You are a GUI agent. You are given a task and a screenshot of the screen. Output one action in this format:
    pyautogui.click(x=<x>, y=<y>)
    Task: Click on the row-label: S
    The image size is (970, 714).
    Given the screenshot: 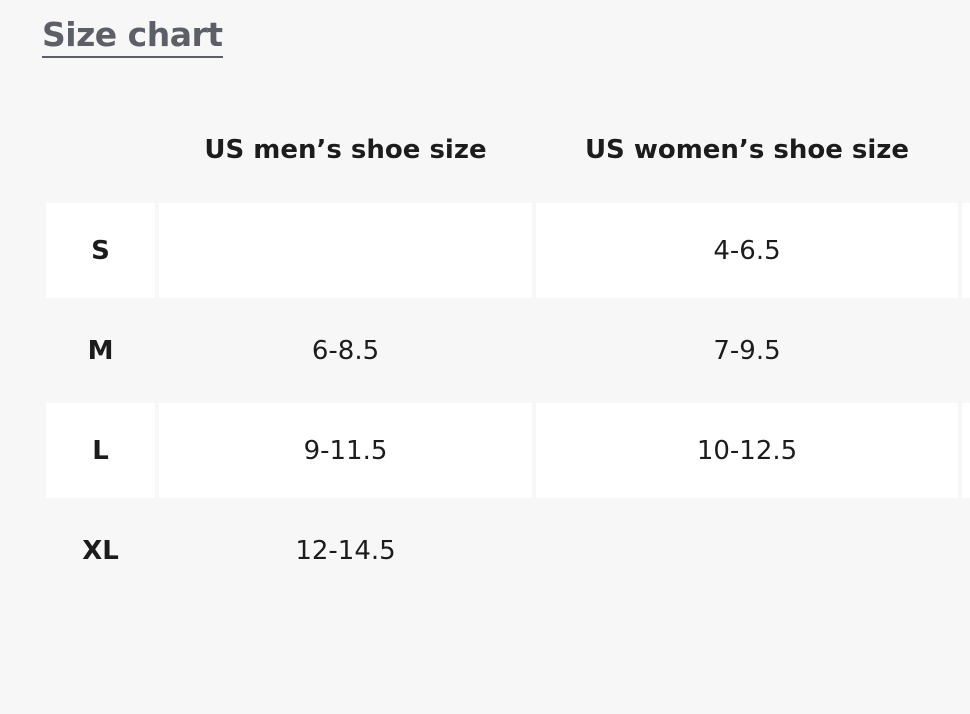 What is the action you would take?
    pyautogui.click(x=100, y=250)
    